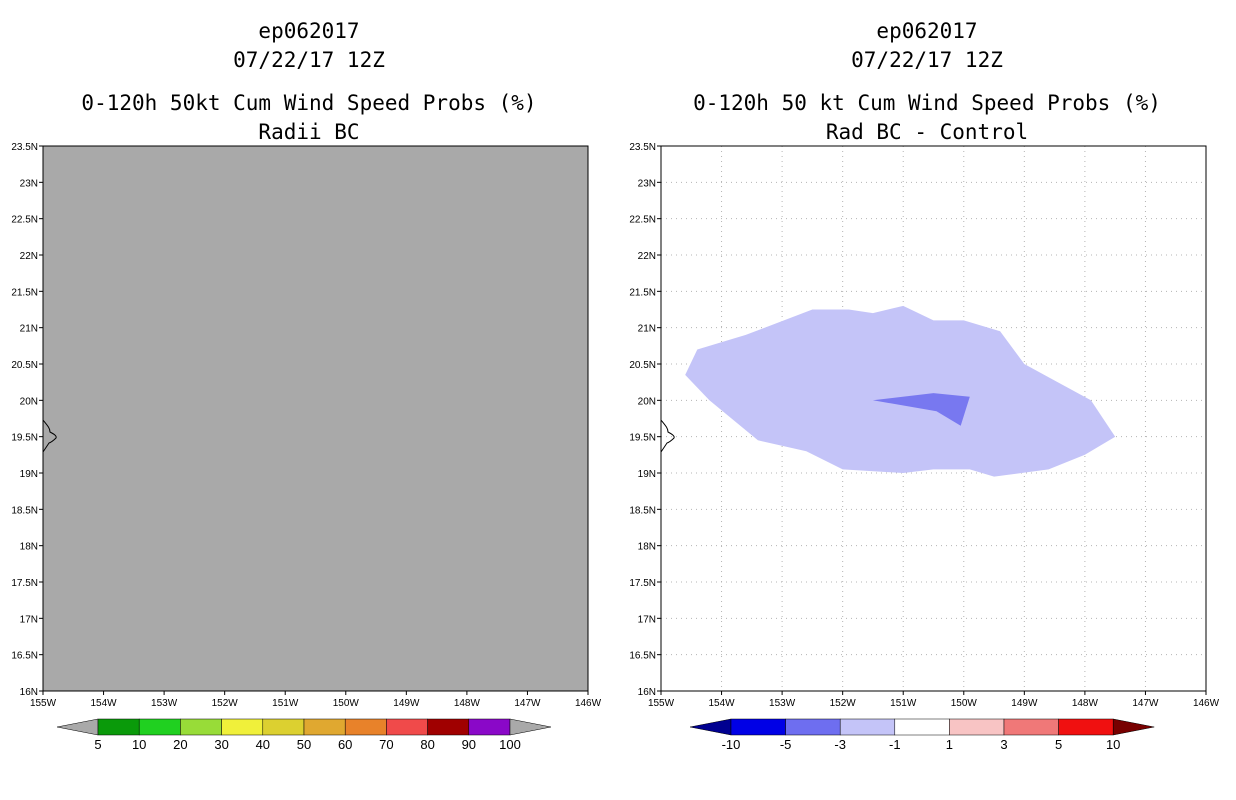 The image size is (1236, 800). Describe the element at coordinates (345, 744) in the screenshot. I see `colorbar-label: 60` at that location.